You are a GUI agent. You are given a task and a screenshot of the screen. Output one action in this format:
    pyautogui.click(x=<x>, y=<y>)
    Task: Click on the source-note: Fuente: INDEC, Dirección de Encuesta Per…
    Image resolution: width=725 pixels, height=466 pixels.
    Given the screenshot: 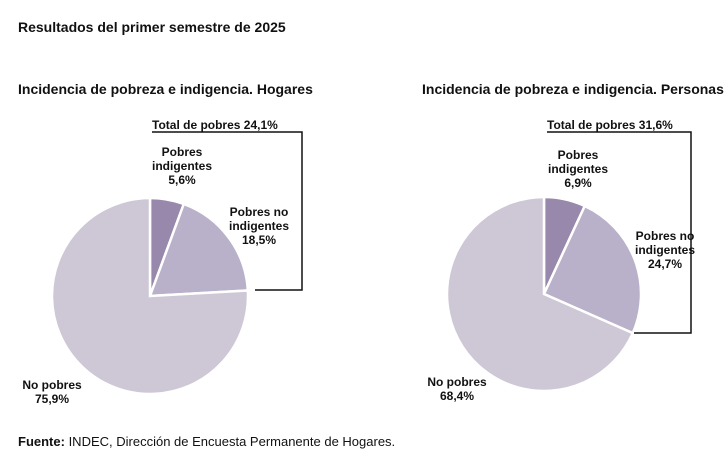 What is the action you would take?
    pyautogui.click(x=206, y=441)
    